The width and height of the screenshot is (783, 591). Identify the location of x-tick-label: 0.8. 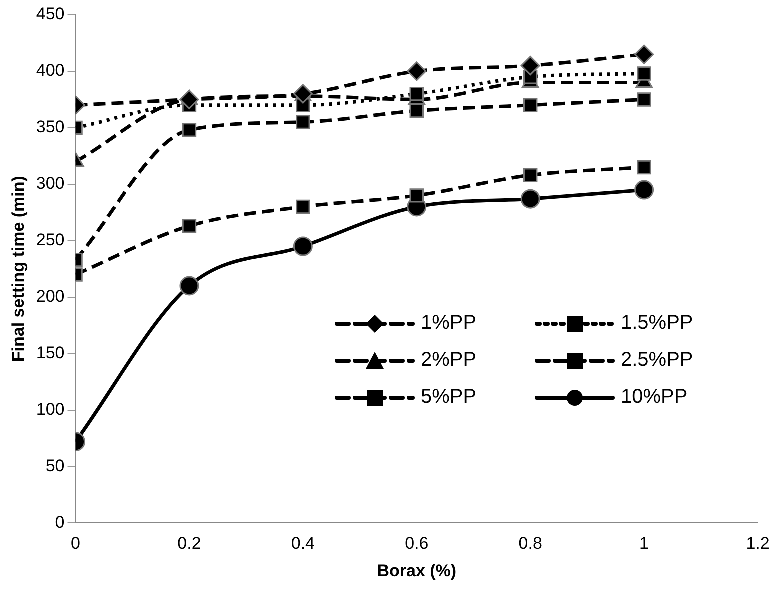
(530, 544).